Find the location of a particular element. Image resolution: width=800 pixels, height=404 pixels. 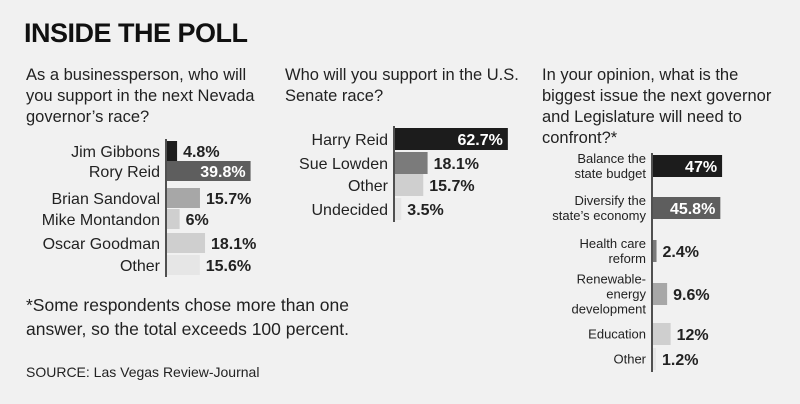

category-label: Brian Sandoval is located at coordinates (105, 199).